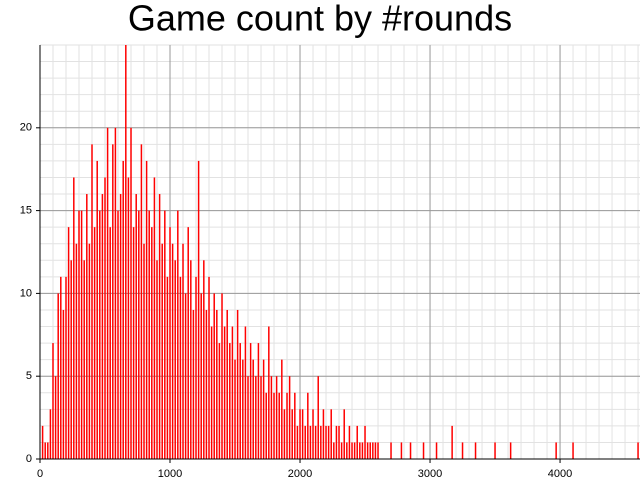  What do you see at coordinates (320, 19) in the screenshot?
I see `chart-title: Game count by #rounds` at bounding box center [320, 19].